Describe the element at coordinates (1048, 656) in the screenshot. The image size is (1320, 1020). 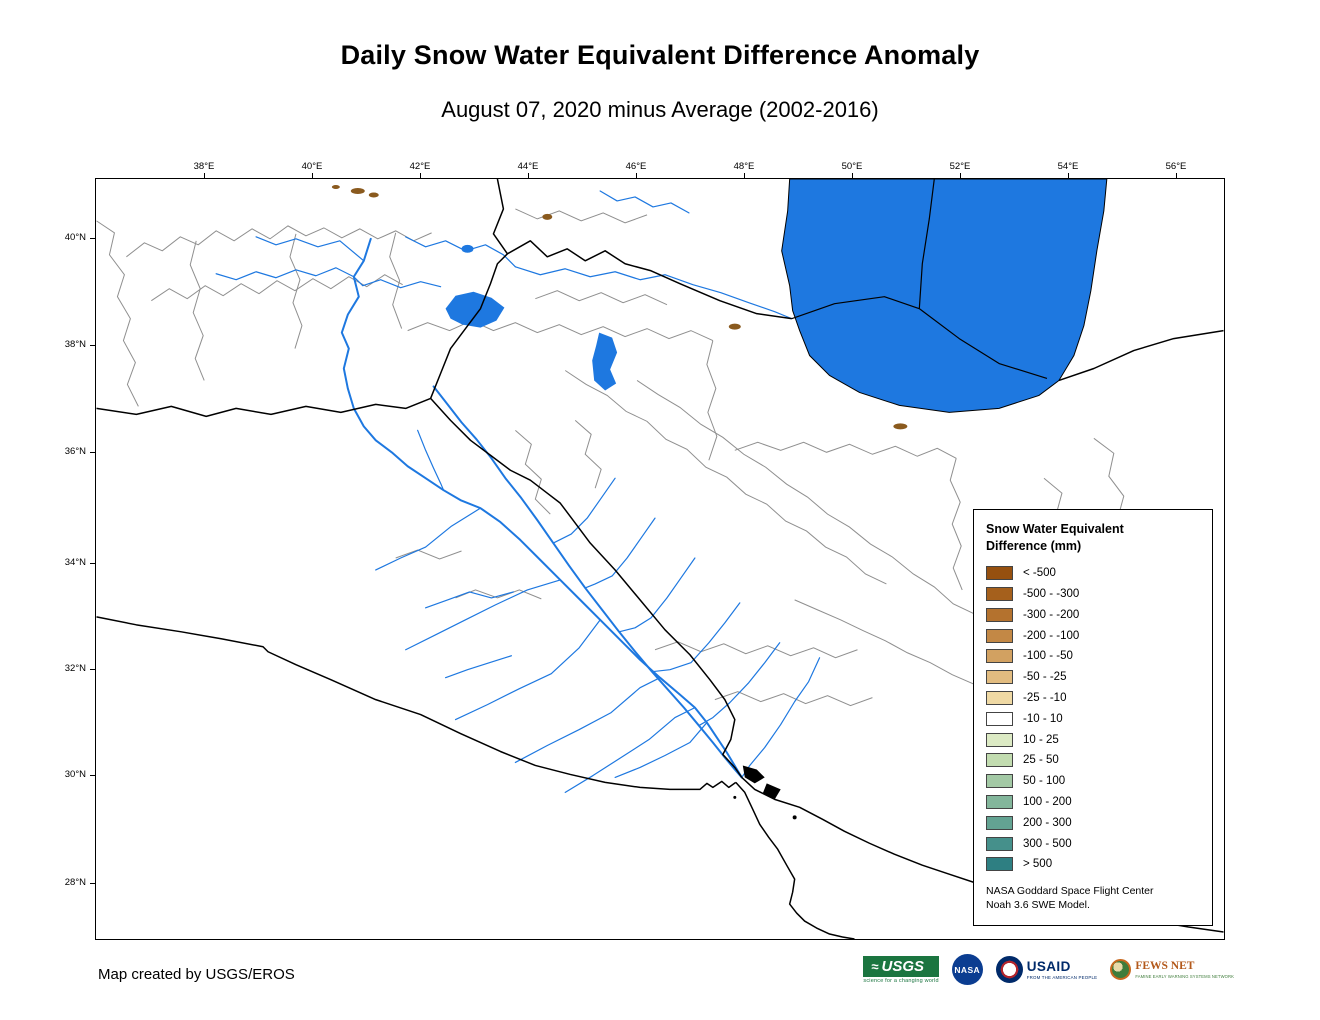
I see `legend-row-label: -100 - -50` at that location.